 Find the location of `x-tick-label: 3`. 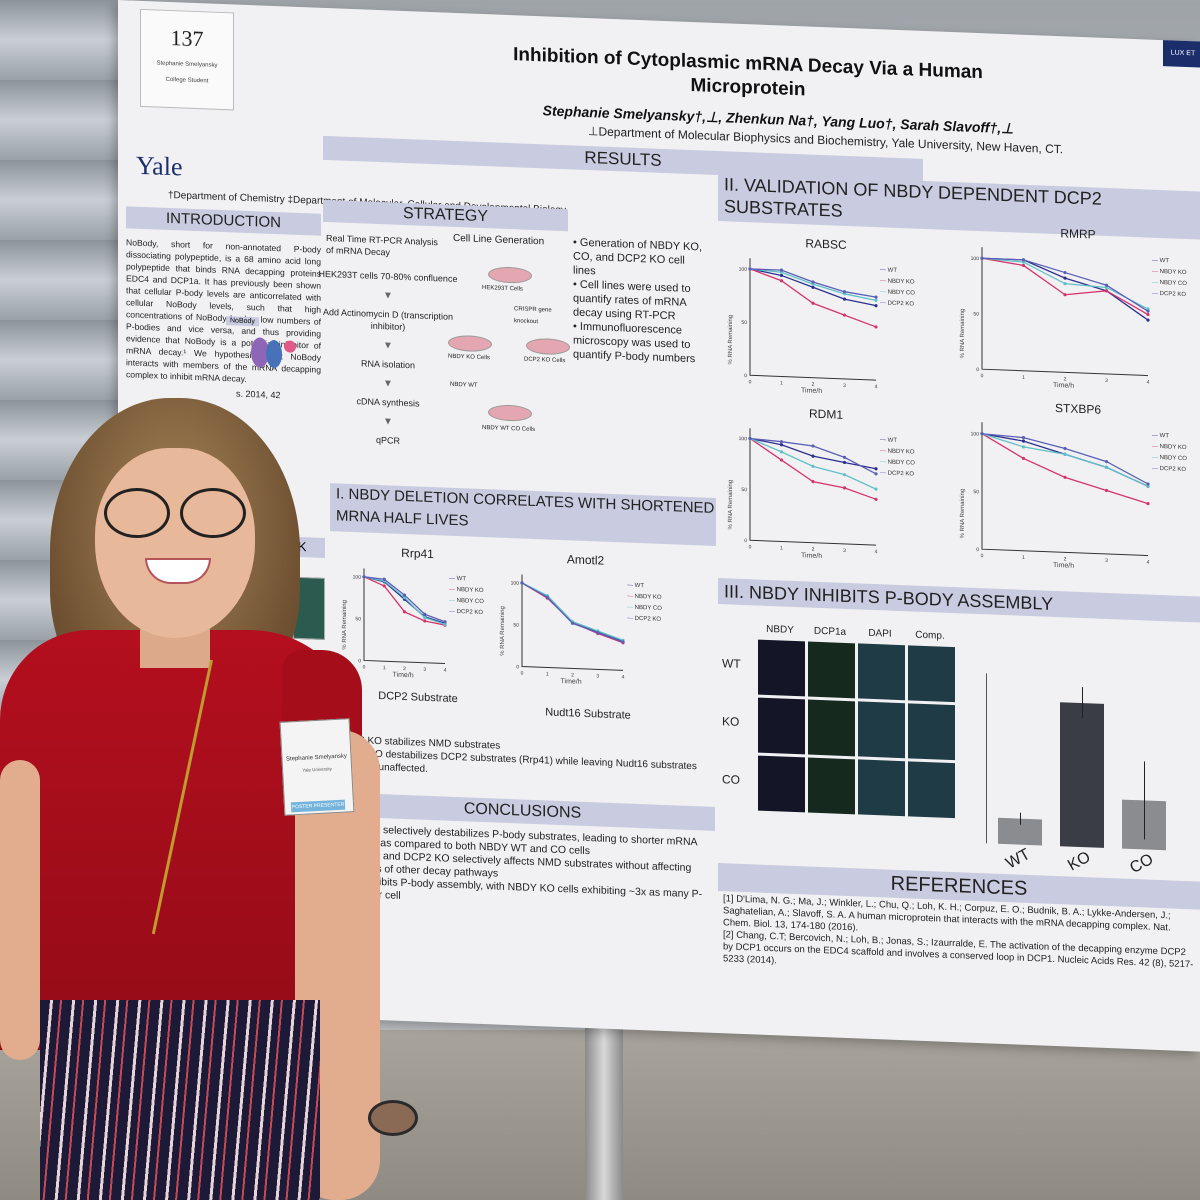

x-tick-label: 3 is located at coordinates (1106, 561).